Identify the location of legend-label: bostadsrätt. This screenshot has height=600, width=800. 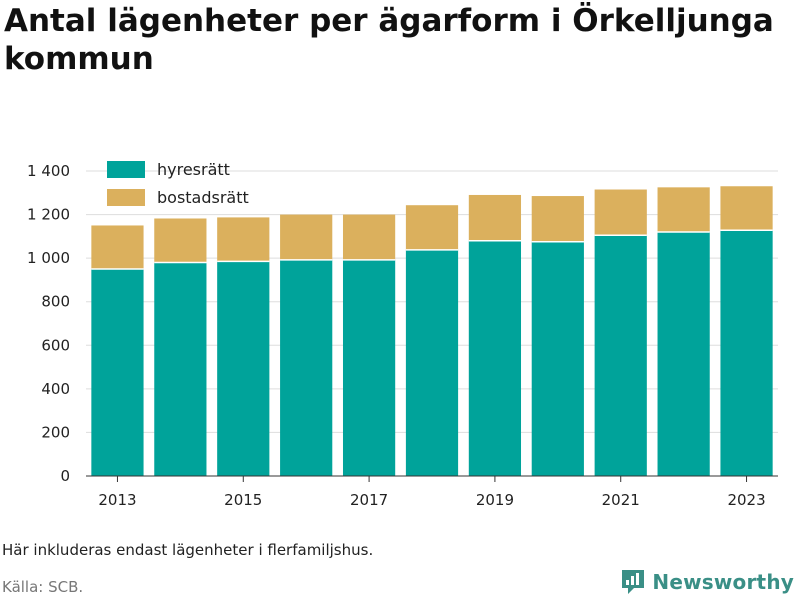
(203, 197).